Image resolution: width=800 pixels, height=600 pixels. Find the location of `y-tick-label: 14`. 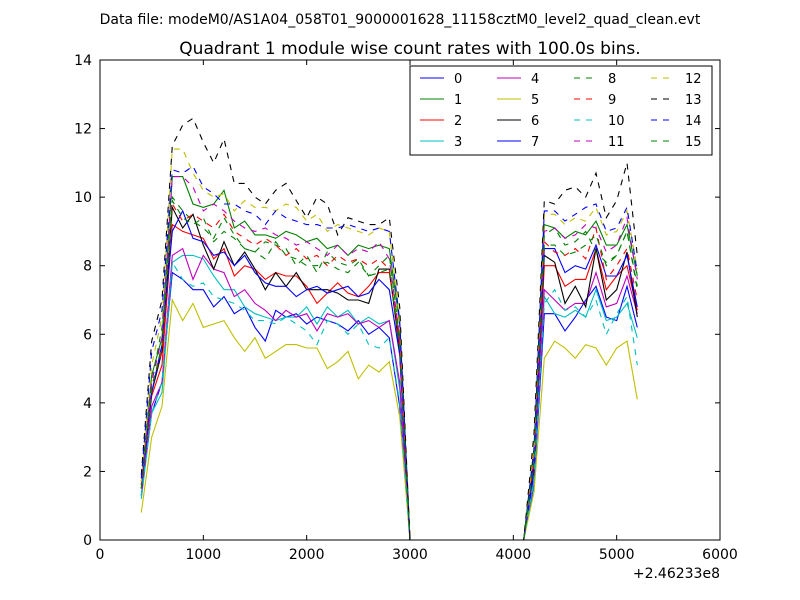

y-tick-label: 14 is located at coordinates (83, 61).